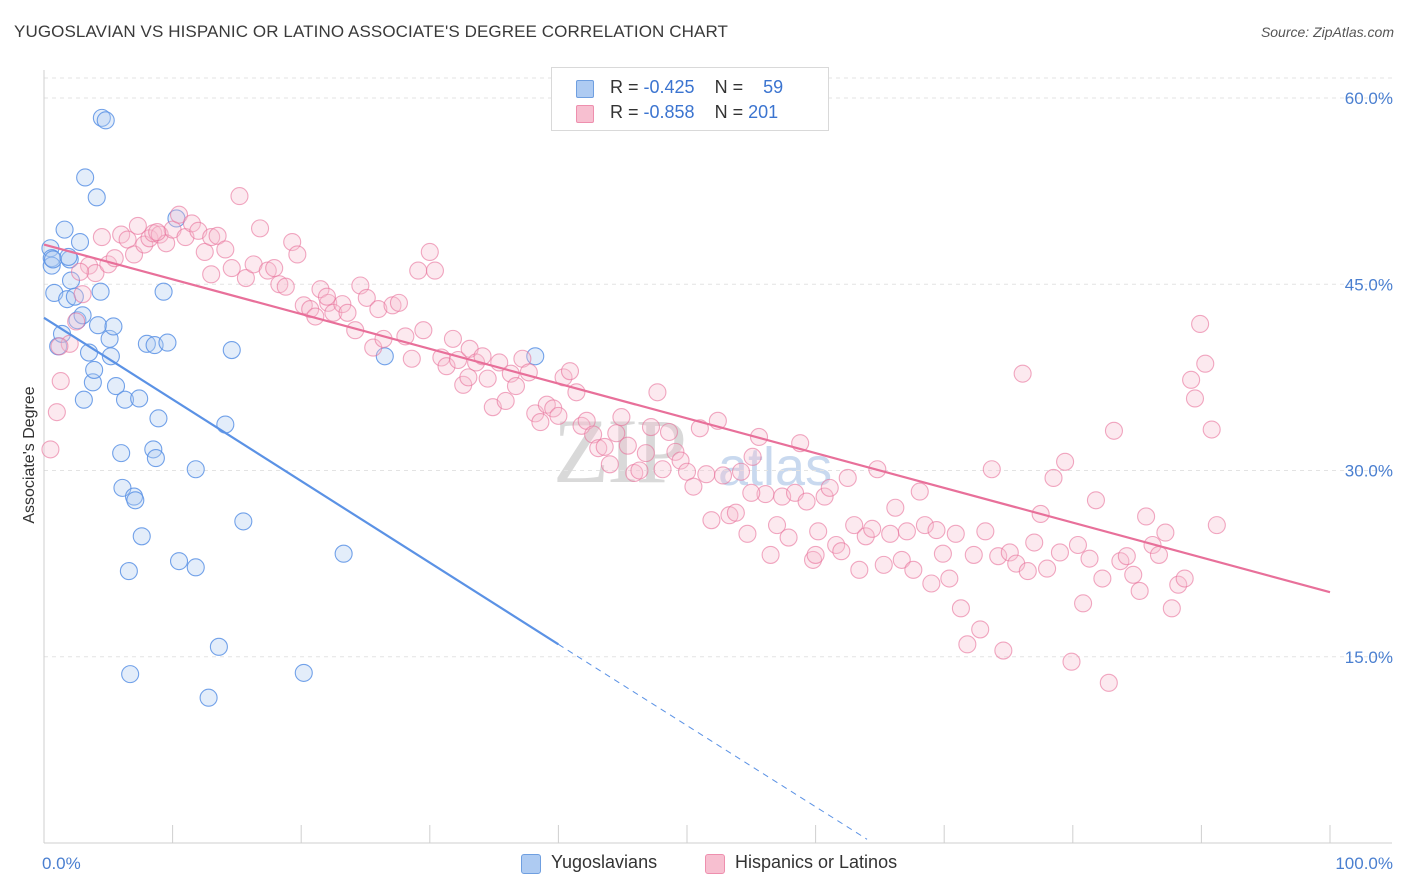 The width and height of the screenshot is (1406, 892). Describe the element at coordinates (531, 864) in the screenshot. I see `bottom-legend-swatch-yugoslavians` at that location.